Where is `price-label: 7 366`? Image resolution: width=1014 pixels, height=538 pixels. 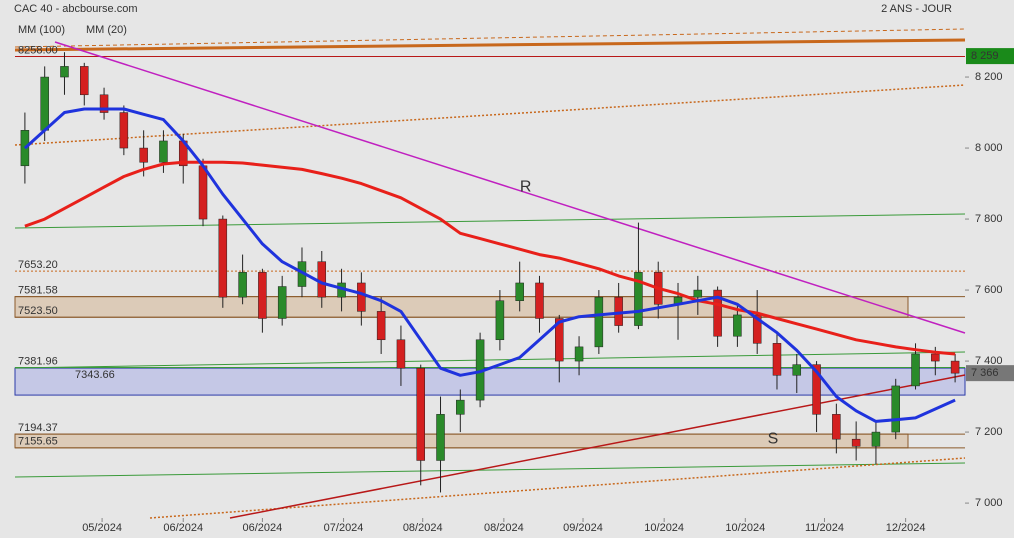
price-label: 7 366 is located at coordinates (985, 373).